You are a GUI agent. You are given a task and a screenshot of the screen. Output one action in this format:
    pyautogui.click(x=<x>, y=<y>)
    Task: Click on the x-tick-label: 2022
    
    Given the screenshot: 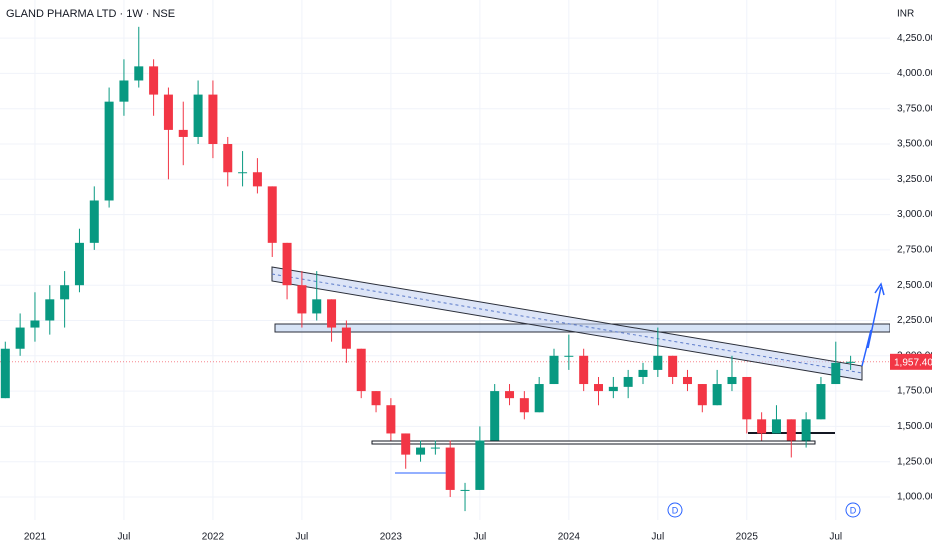 What is the action you would take?
    pyautogui.click(x=213, y=537)
    